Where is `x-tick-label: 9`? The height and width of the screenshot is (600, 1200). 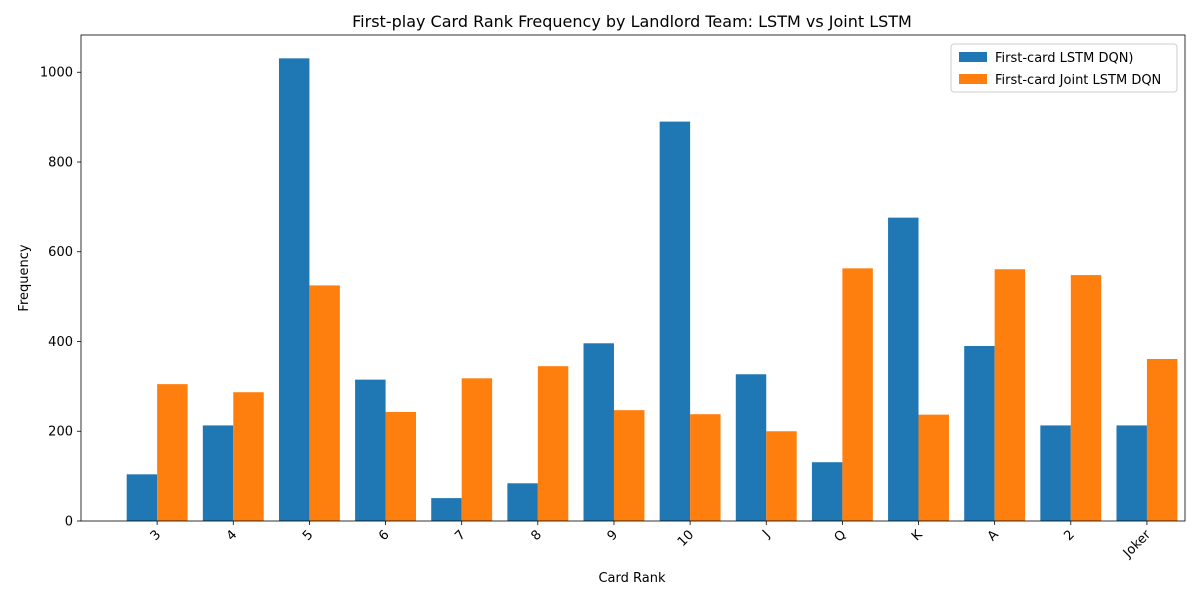
x-tick-label: 9 is located at coordinates (613, 535).